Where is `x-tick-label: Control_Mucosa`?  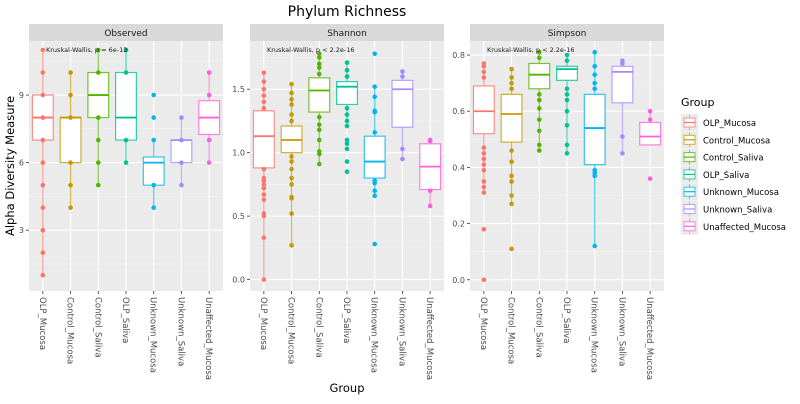
x-tick-label: Control_Mucosa is located at coordinates (291, 330).